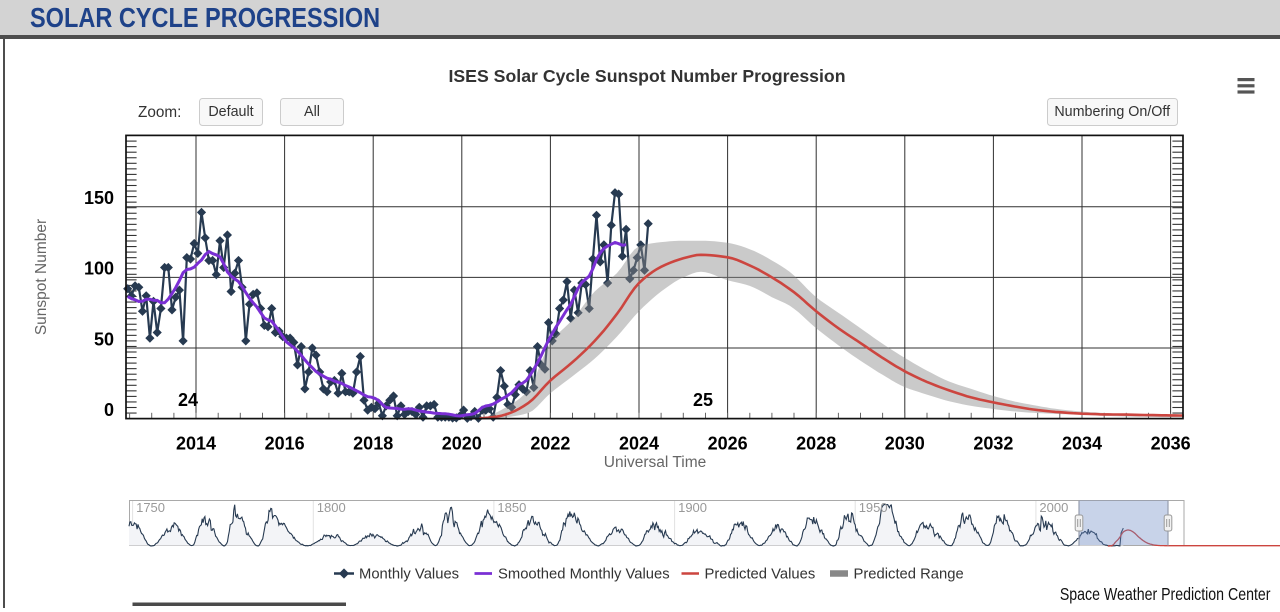 The image size is (1280, 612). Describe the element at coordinates (584, 575) in the screenshot. I see `svg-text: Smoothed Monthly Values` at that location.